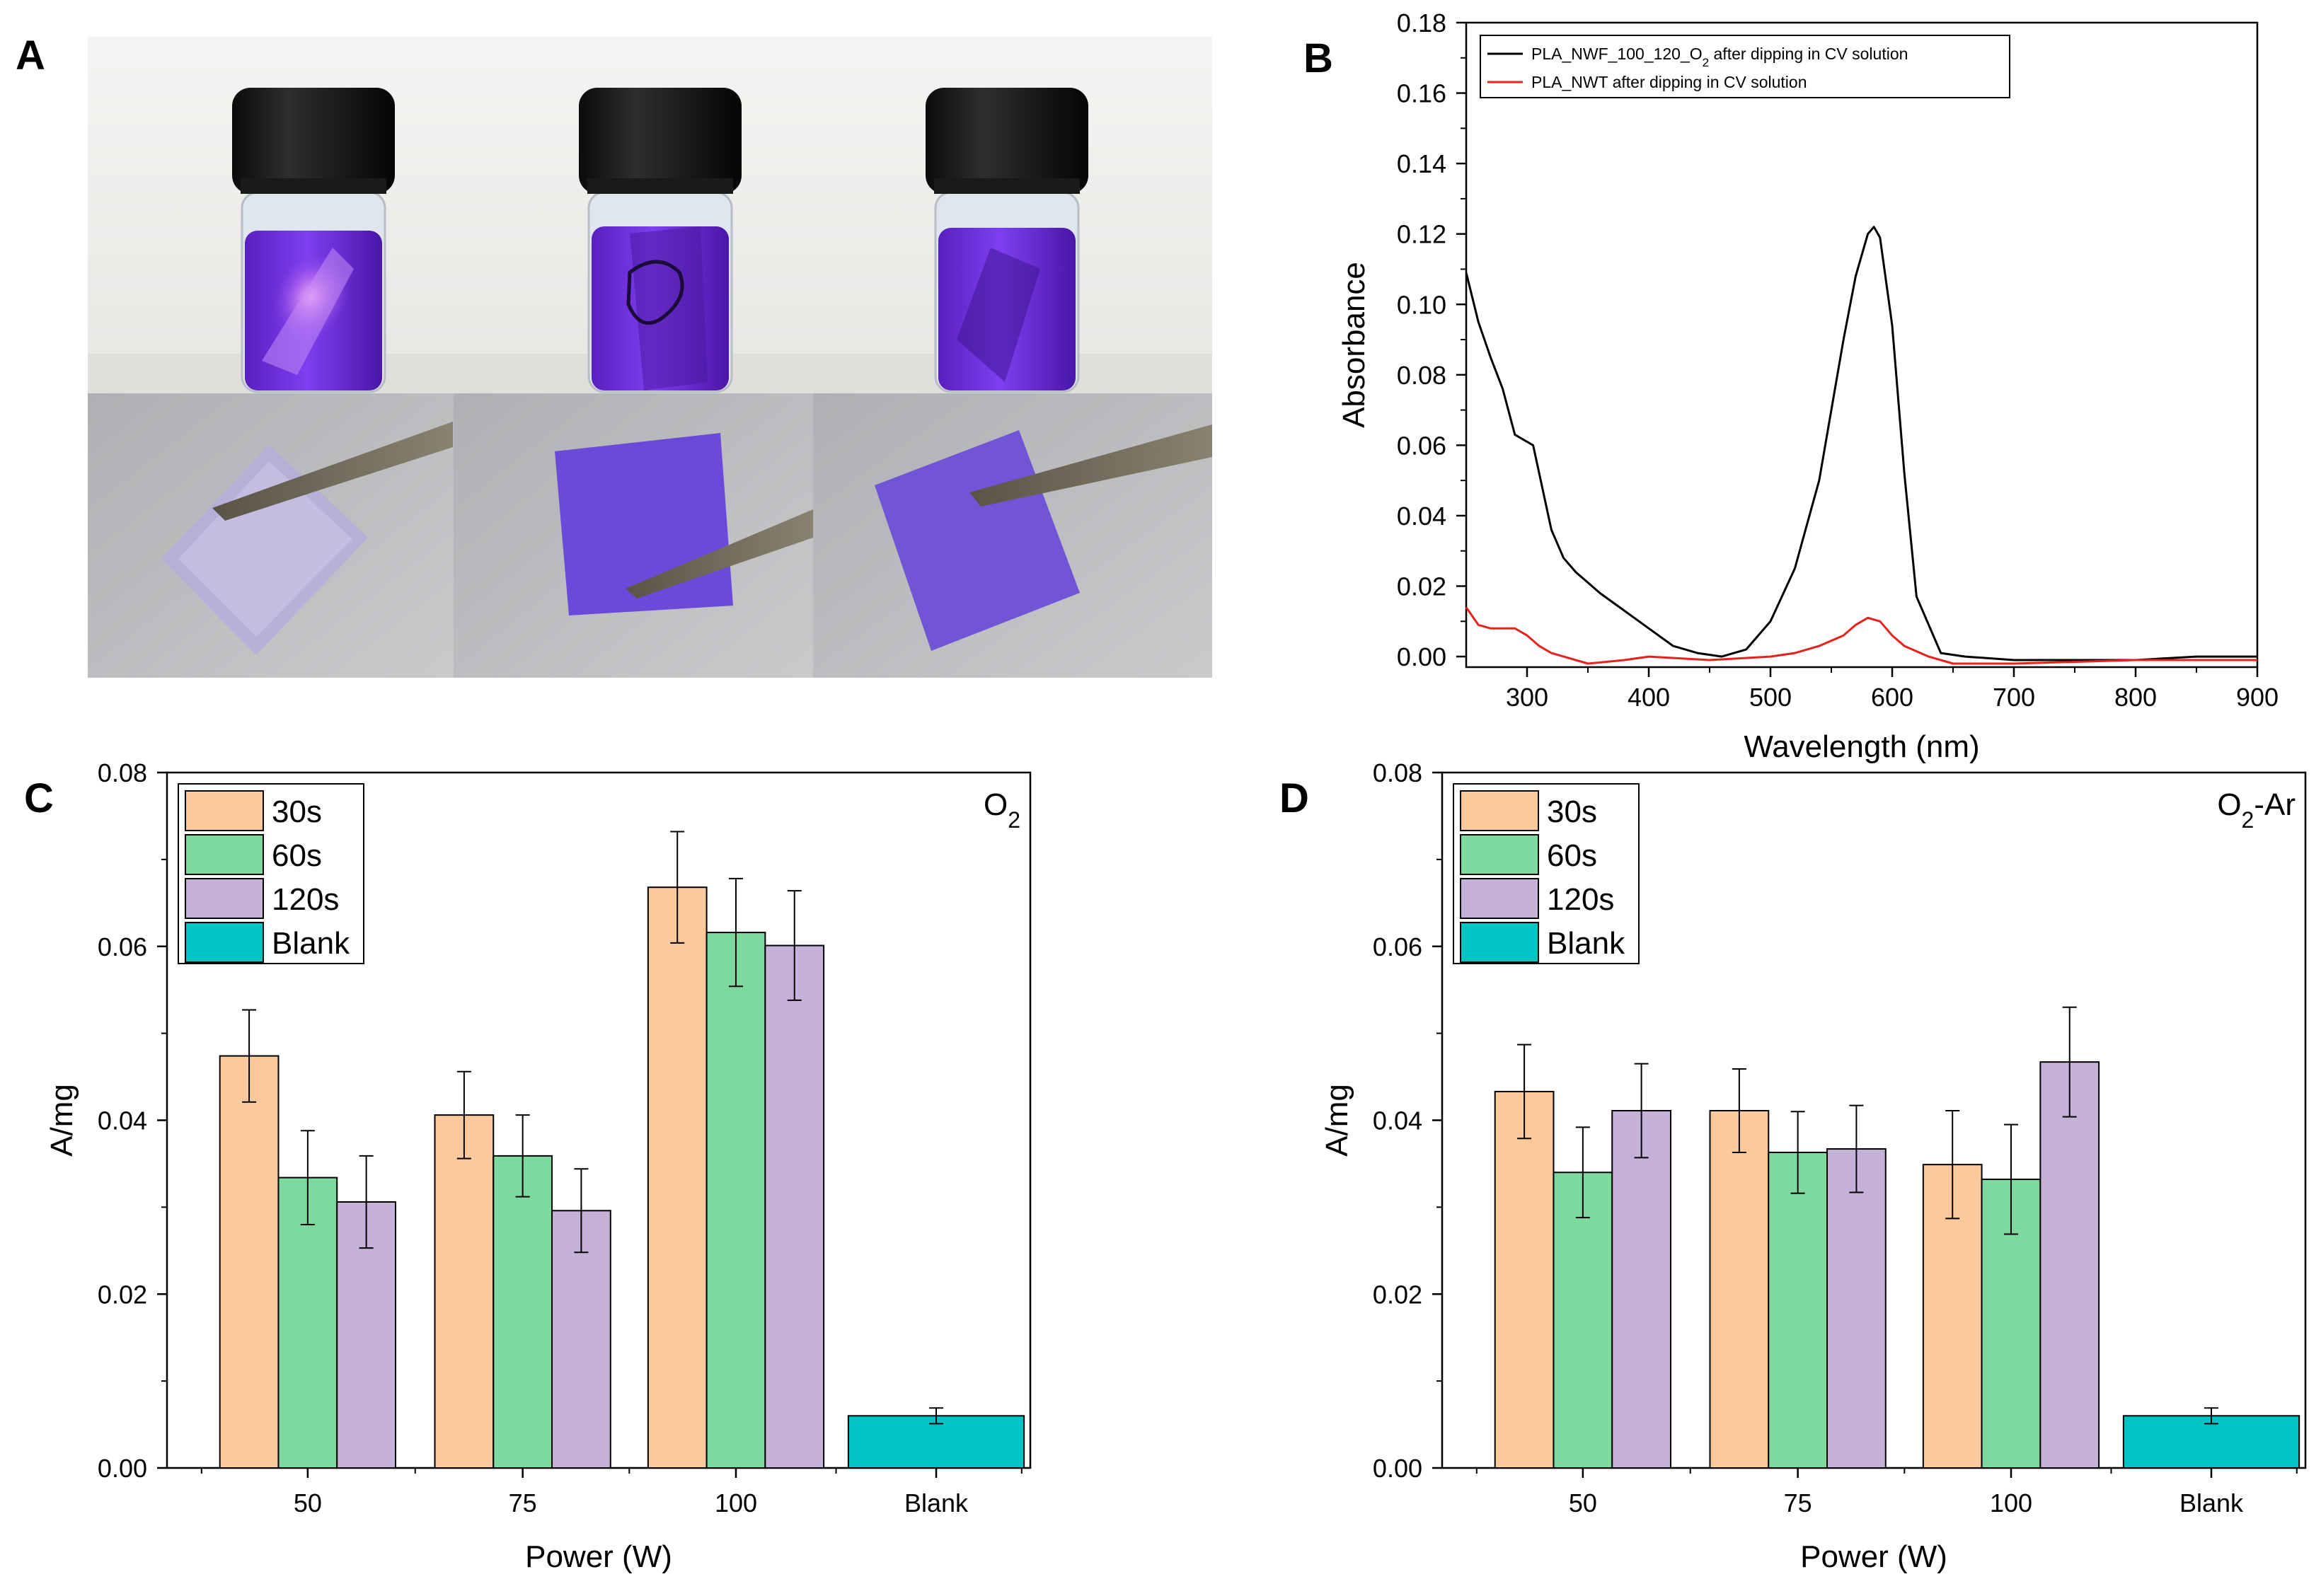 This screenshot has height=1596, width=2321. I want to click on legend-box, so click(1745, 66).